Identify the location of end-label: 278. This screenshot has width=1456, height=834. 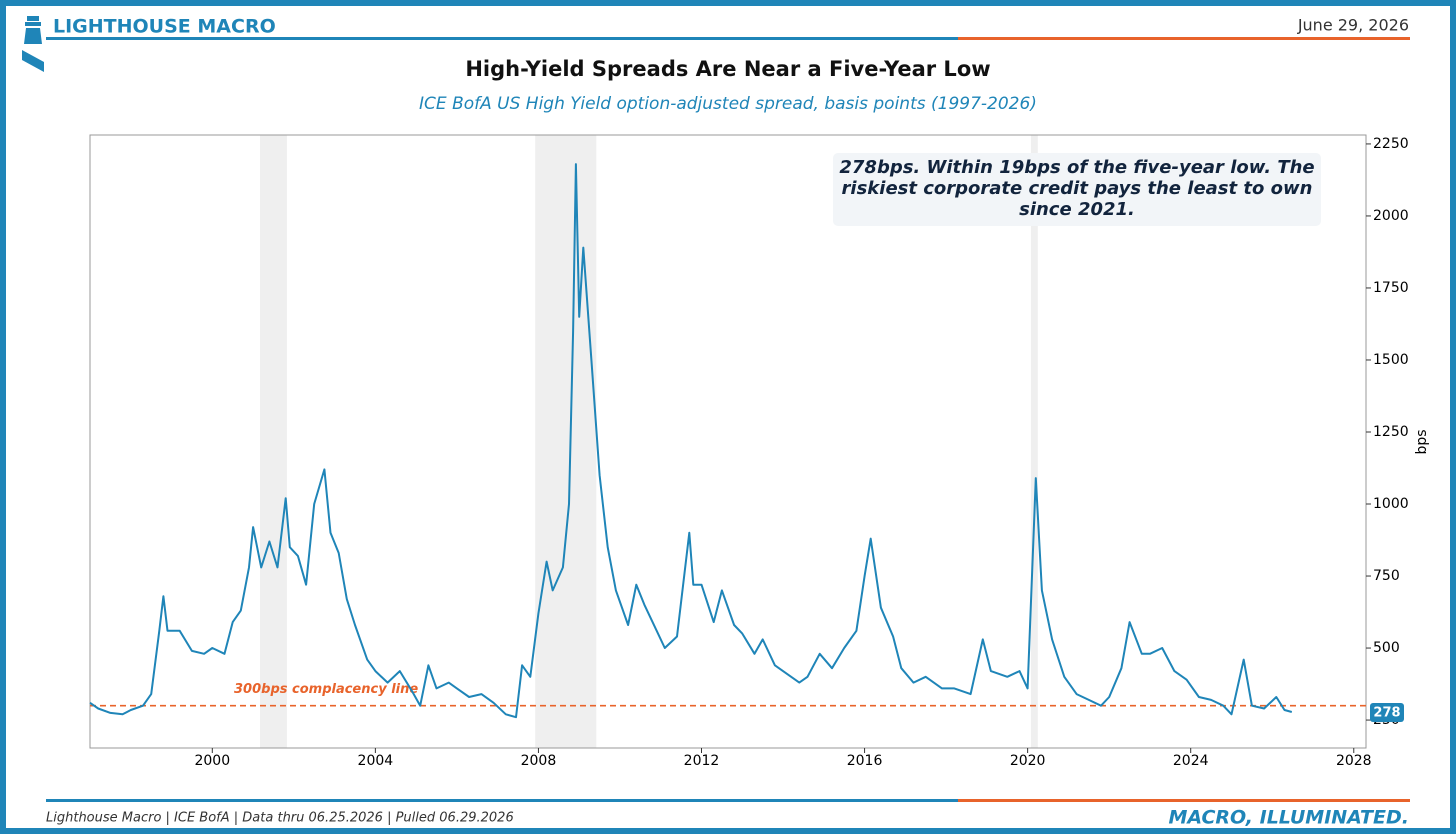
(1386, 712).